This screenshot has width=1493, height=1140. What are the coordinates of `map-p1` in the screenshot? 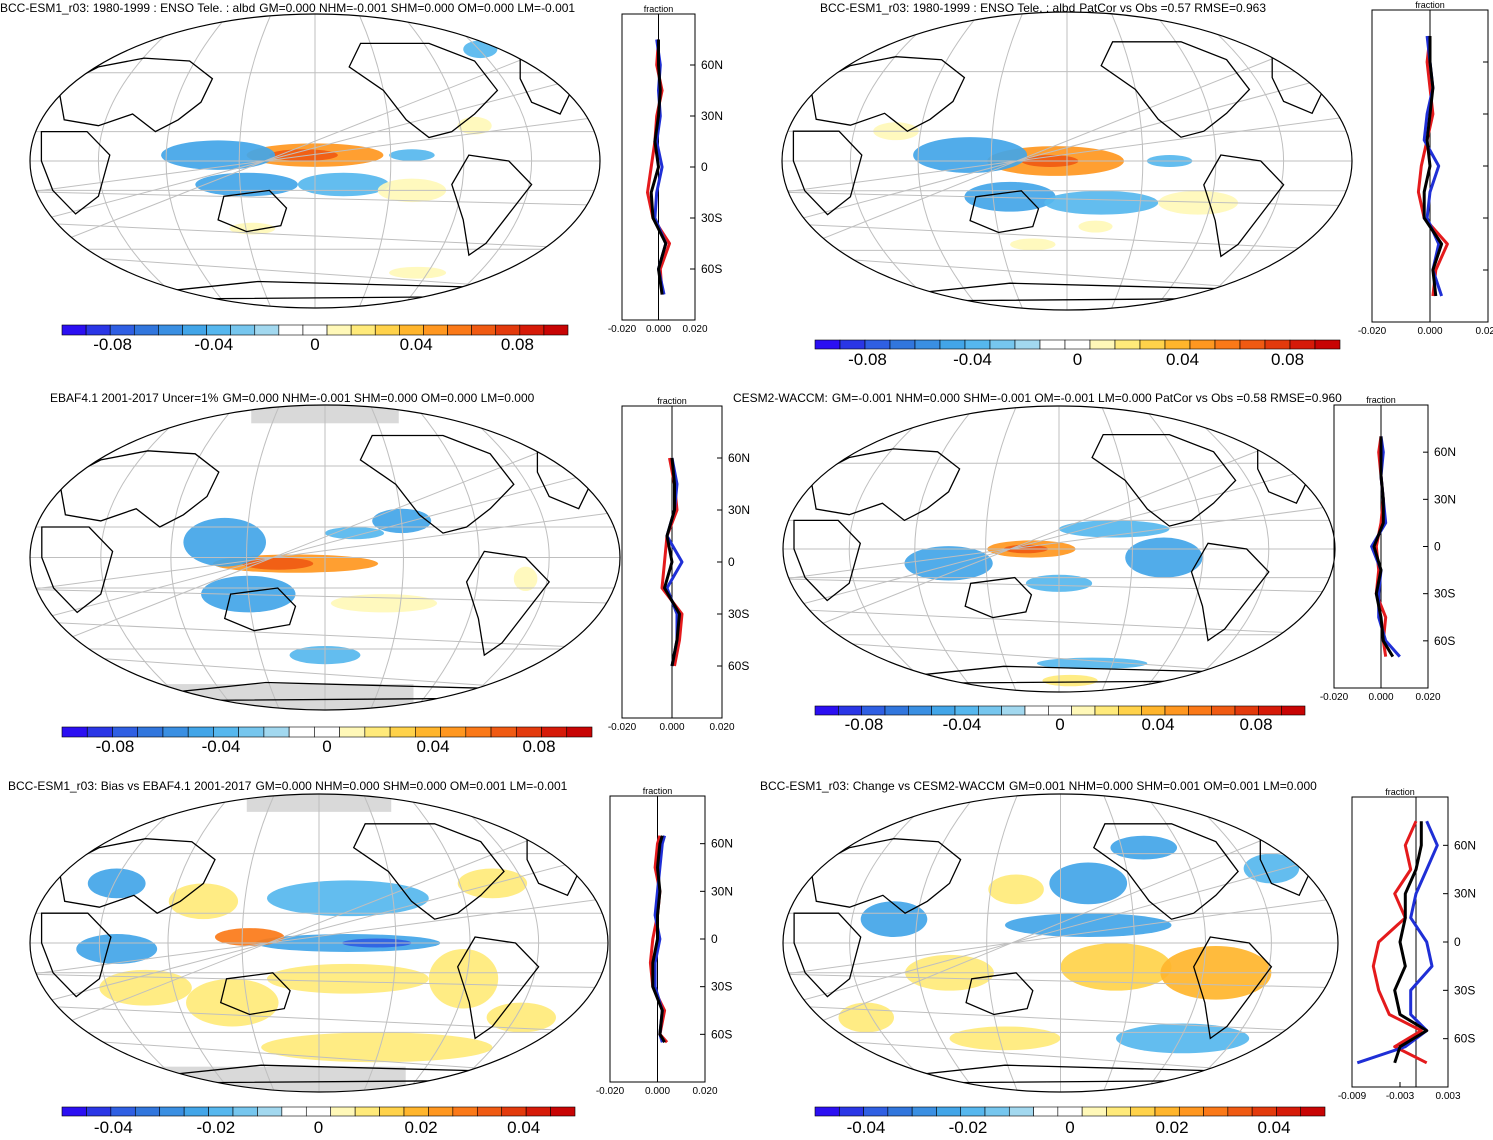 It's located at (315, 161).